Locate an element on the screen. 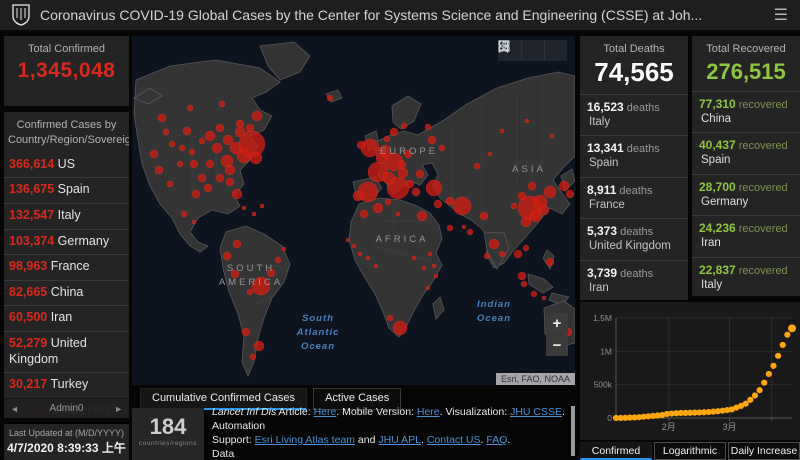 The width and height of the screenshot is (800, 460). deaths-row: 3,739 deaths Iran is located at coordinates (634, 280).